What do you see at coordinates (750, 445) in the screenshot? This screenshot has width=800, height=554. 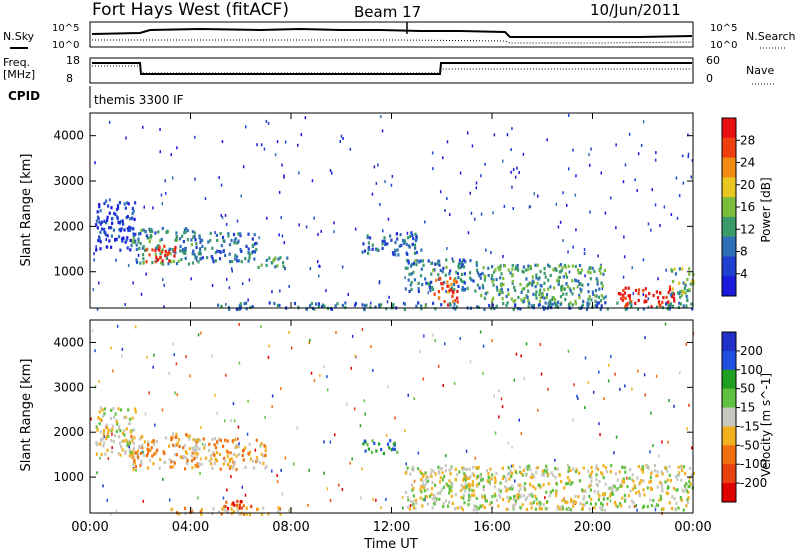 I see `colorbar-tick-label: -50` at bounding box center [750, 445].